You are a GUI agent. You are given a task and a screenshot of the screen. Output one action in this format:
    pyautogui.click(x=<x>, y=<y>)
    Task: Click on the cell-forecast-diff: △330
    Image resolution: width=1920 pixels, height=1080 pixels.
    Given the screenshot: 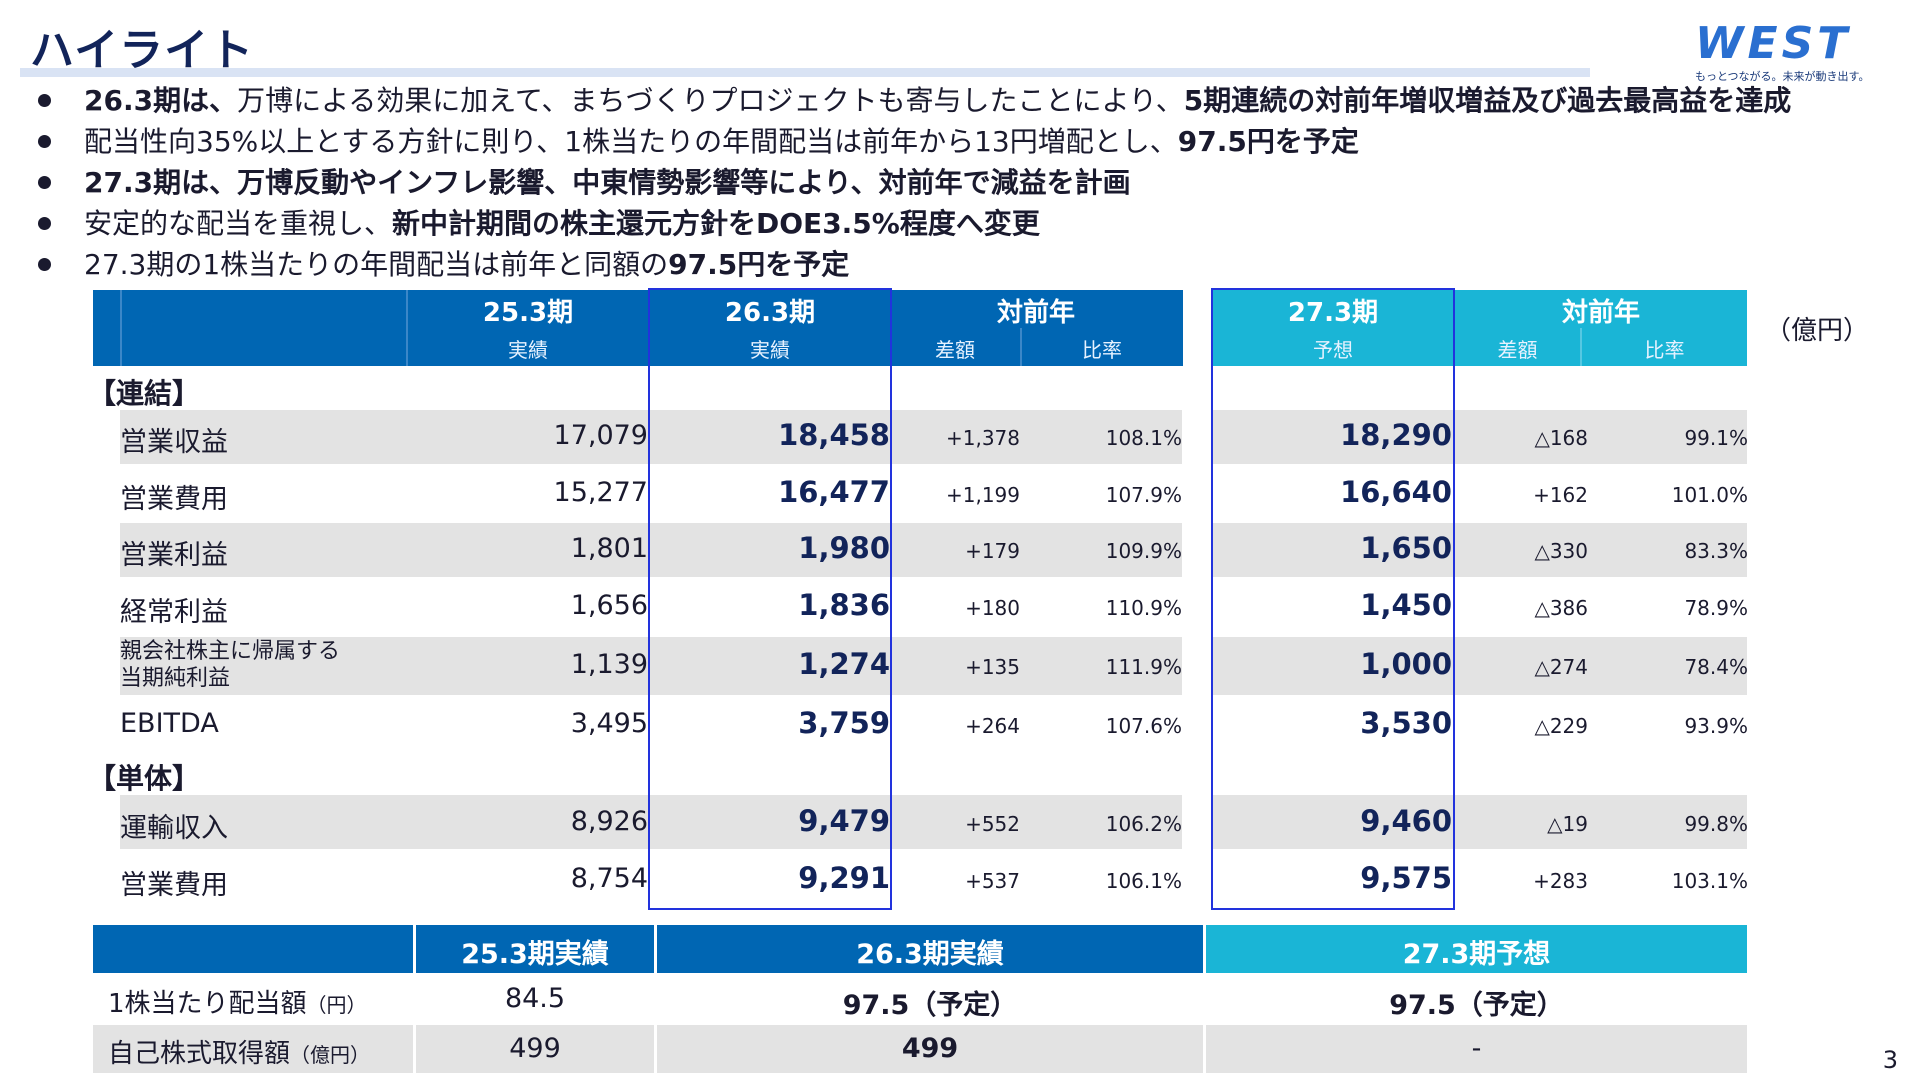 What is the action you would take?
    pyautogui.click(x=1561, y=551)
    